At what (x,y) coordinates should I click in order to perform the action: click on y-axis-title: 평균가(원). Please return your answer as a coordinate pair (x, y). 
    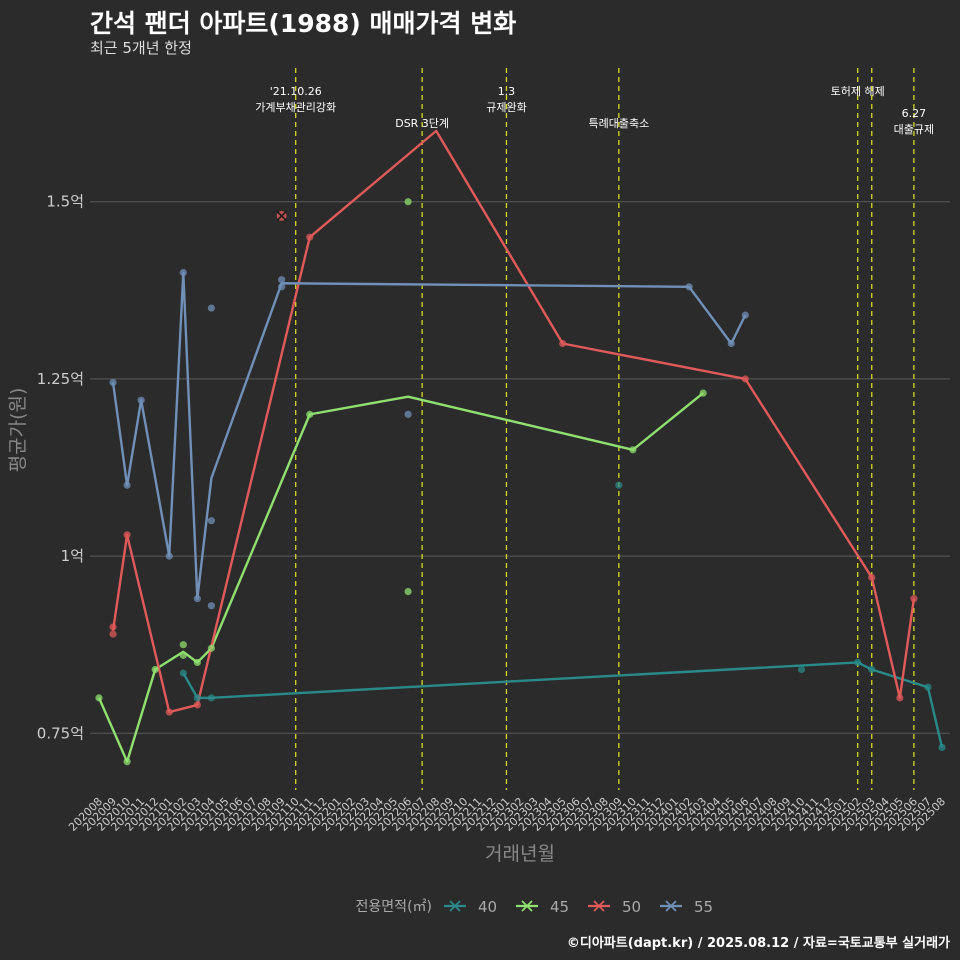
    Looking at the image, I should click on (18, 430).